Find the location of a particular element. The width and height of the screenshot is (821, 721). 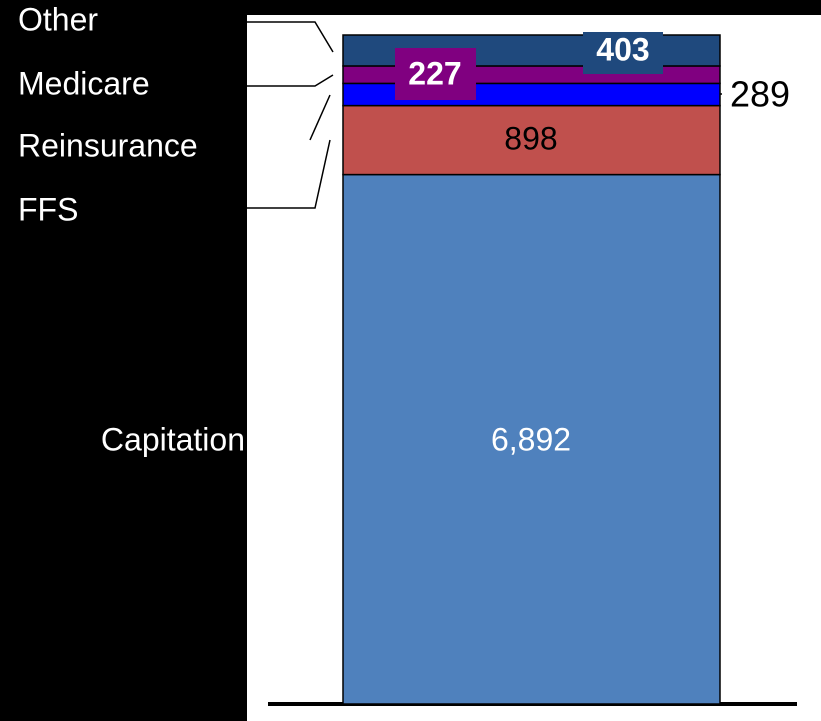

category-label: Capitation is located at coordinates (173, 439).